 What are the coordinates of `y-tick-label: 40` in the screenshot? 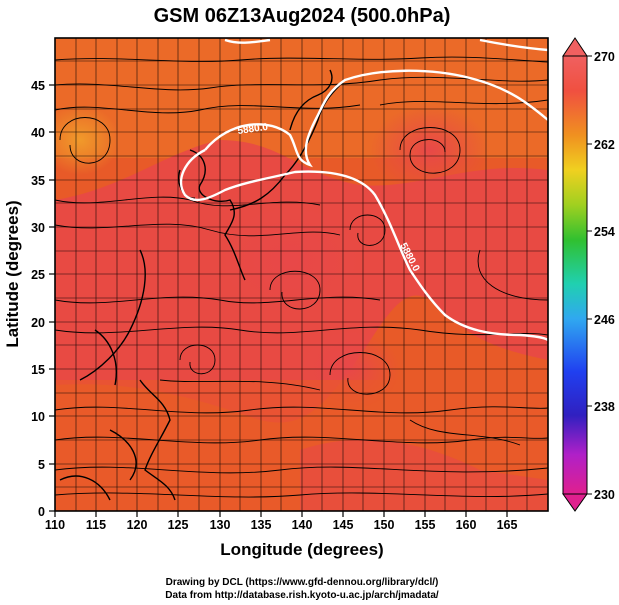 It's located at (38, 133).